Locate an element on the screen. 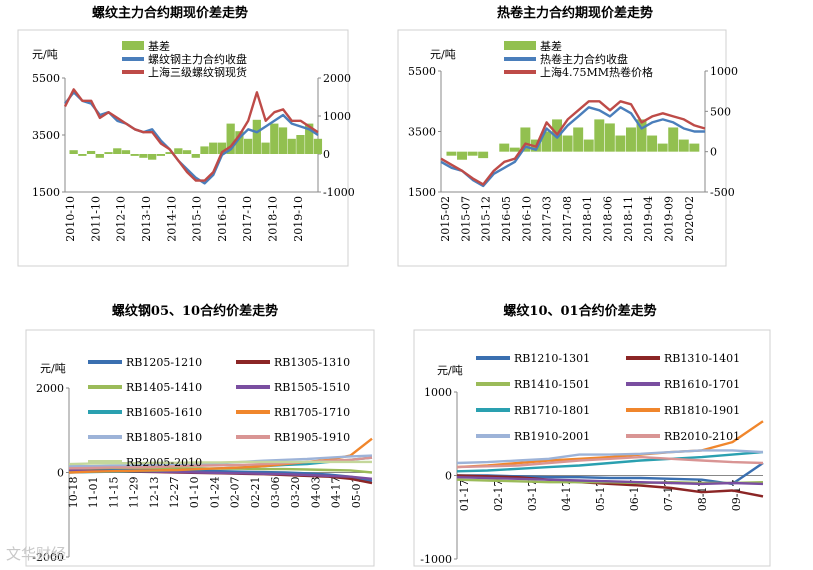 Image resolution: width=813 pixels, height=570 pixels. legend-swatch is located at coordinates (133, 45).